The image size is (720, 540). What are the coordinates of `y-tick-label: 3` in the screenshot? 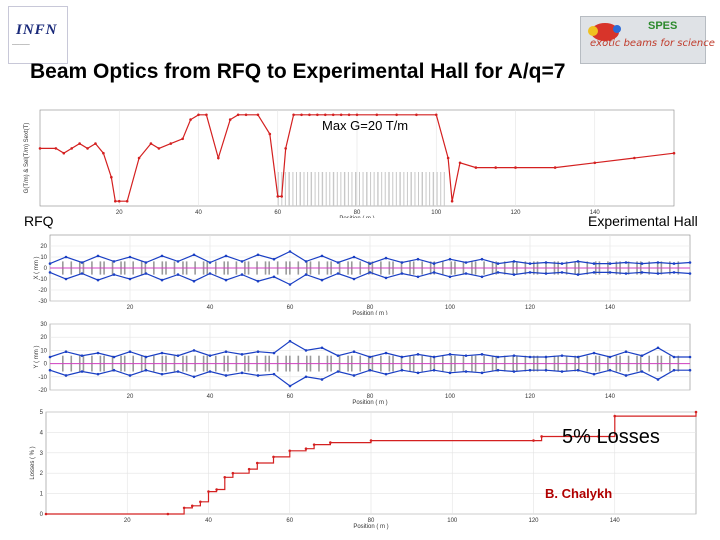 It's located at (42, 454).